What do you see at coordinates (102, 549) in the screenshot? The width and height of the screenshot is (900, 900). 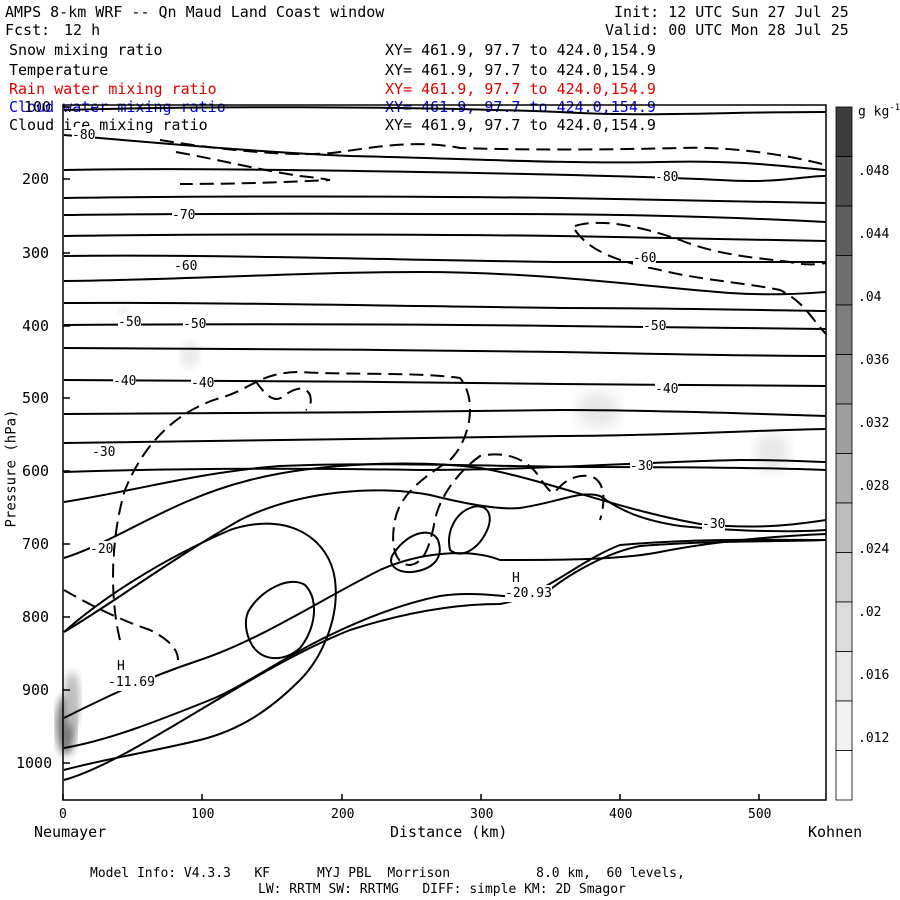 I see `contour-label: -20` at bounding box center [102, 549].